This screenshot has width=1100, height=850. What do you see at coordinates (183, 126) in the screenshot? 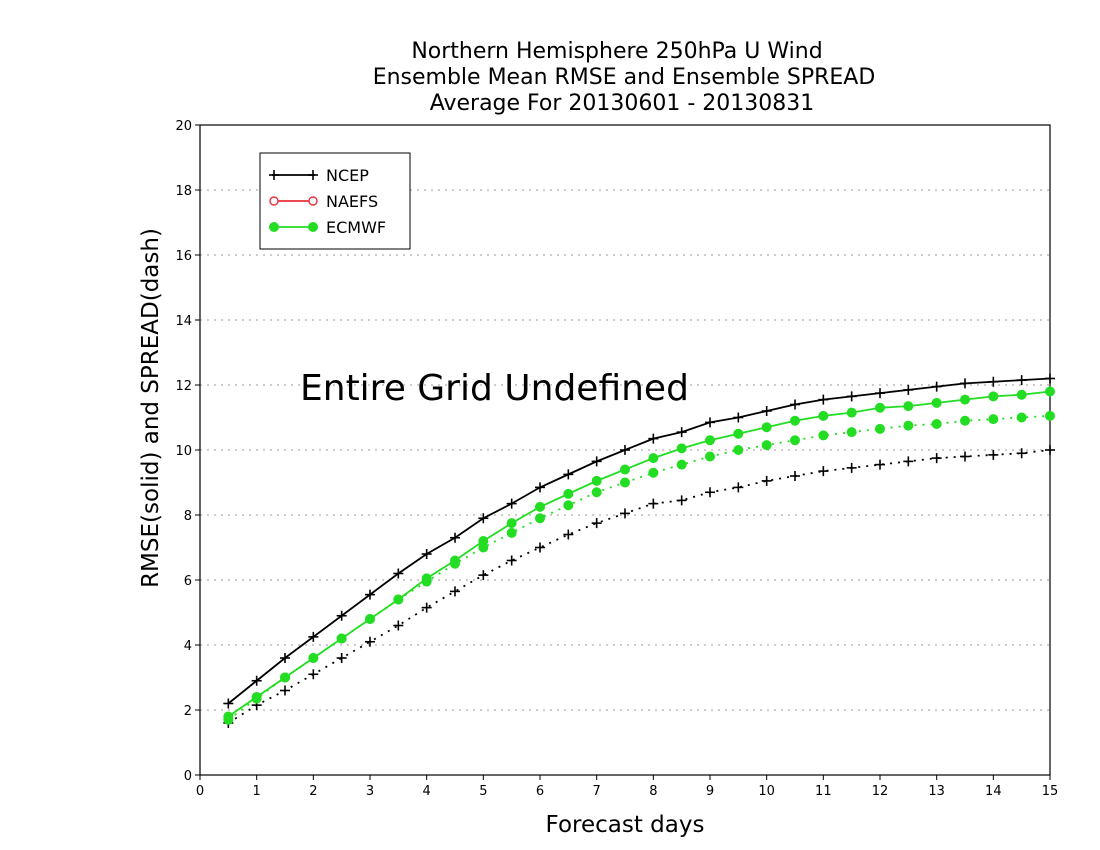
I see `y-tick-label-10: 20` at bounding box center [183, 126].